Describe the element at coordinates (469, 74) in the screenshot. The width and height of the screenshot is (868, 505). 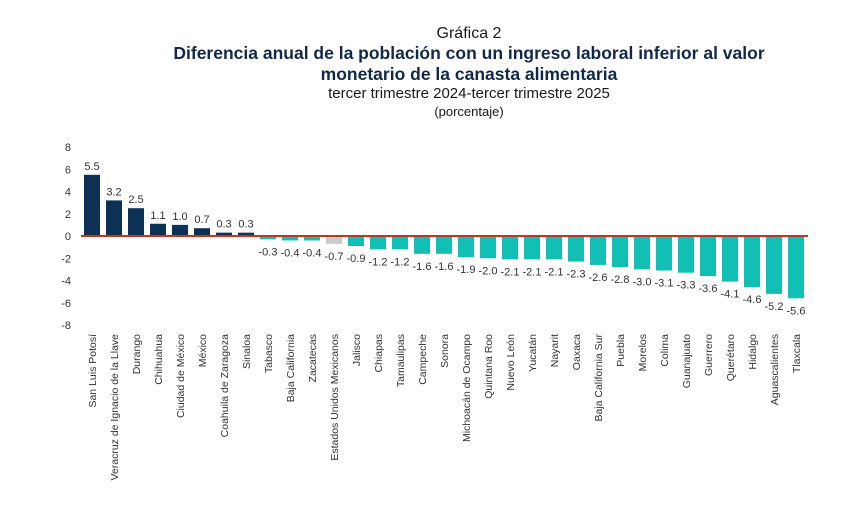
I see `chart-title-line2: monetario de la canasta alimentaria` at that location.